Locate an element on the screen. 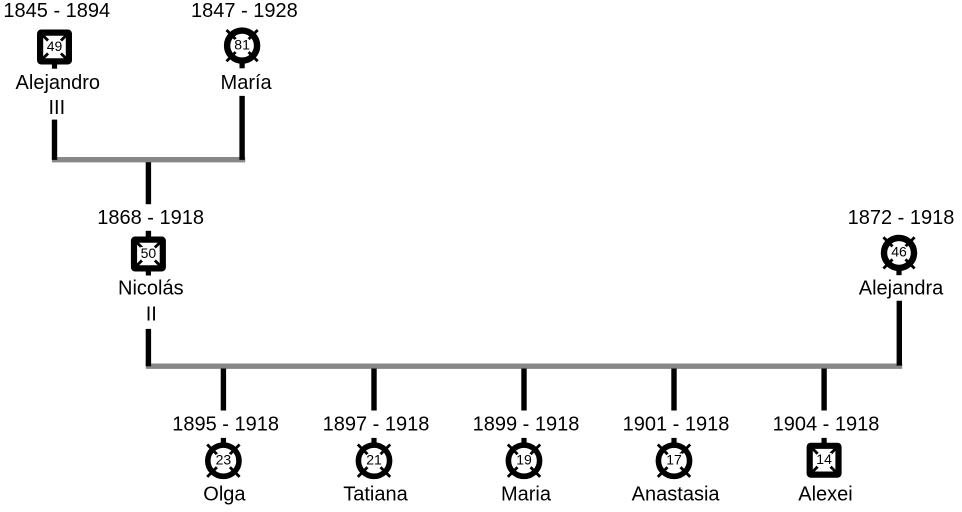 The width and height of the screenshot is (962, 512). svg-text: 23 is located at coordinates (224, 460).